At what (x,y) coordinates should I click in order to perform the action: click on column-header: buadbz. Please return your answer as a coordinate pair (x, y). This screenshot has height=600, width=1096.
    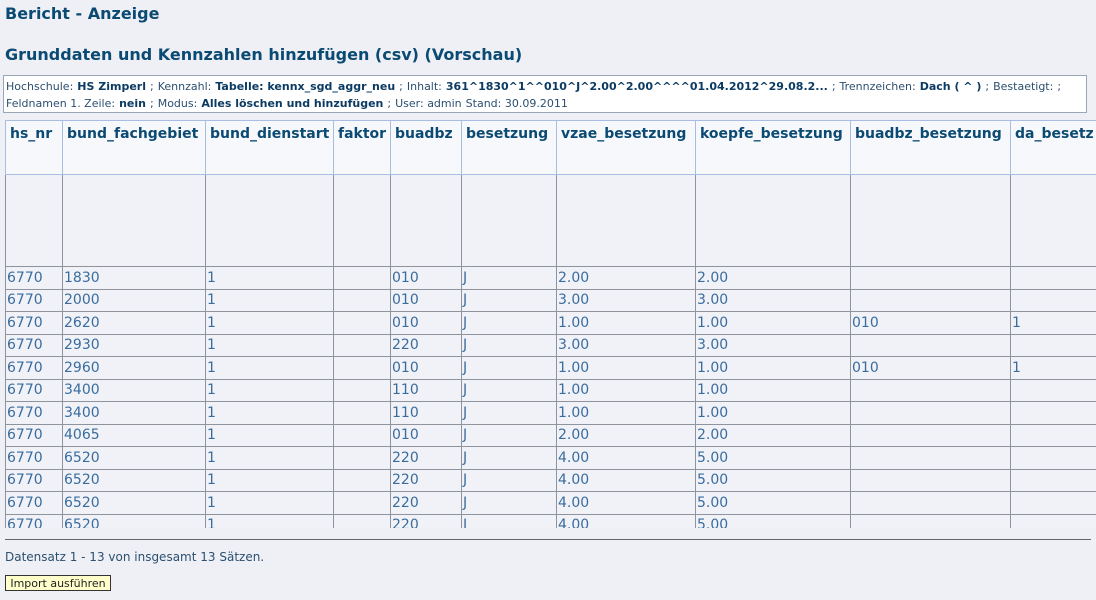
    Looking at the image, I should click on (426, 147).